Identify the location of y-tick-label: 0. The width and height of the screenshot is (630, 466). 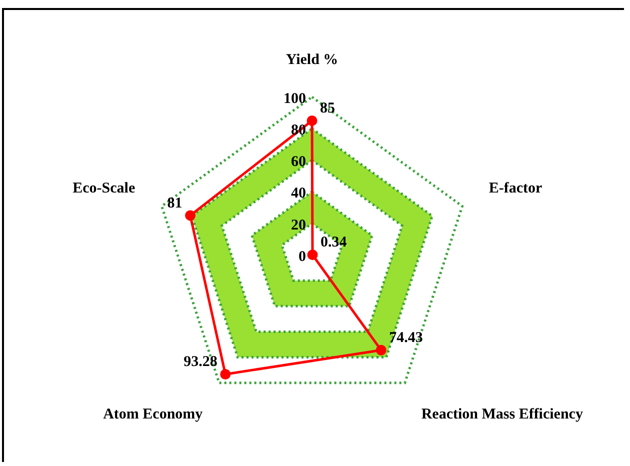
(302, 256).